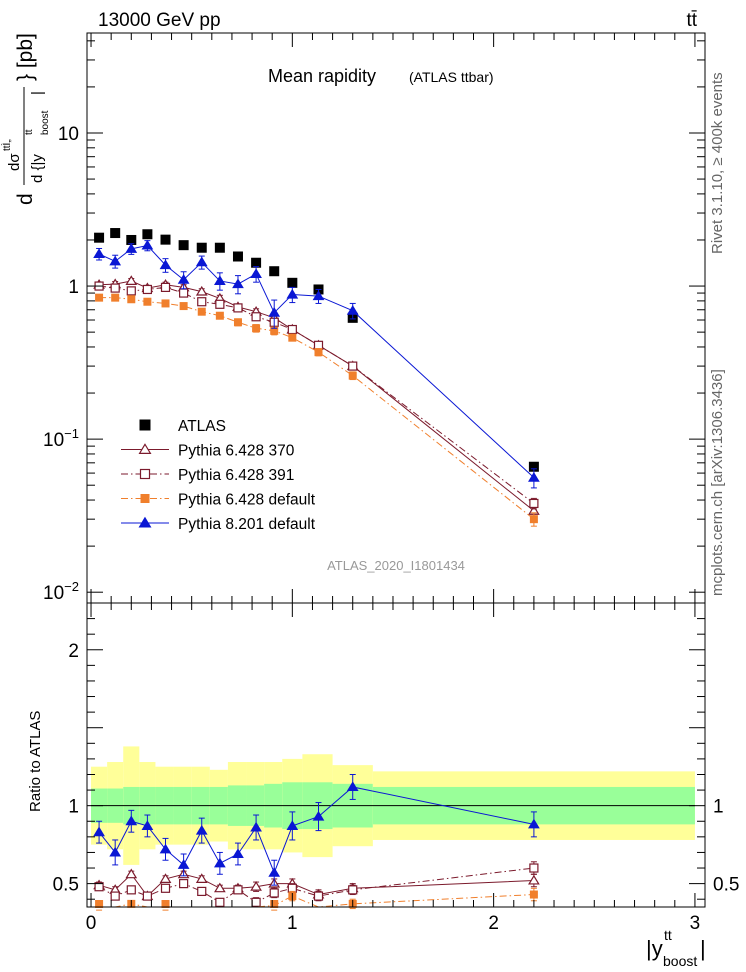  I want to click on ratio-tick-label: 0.5, so click(66, 885).